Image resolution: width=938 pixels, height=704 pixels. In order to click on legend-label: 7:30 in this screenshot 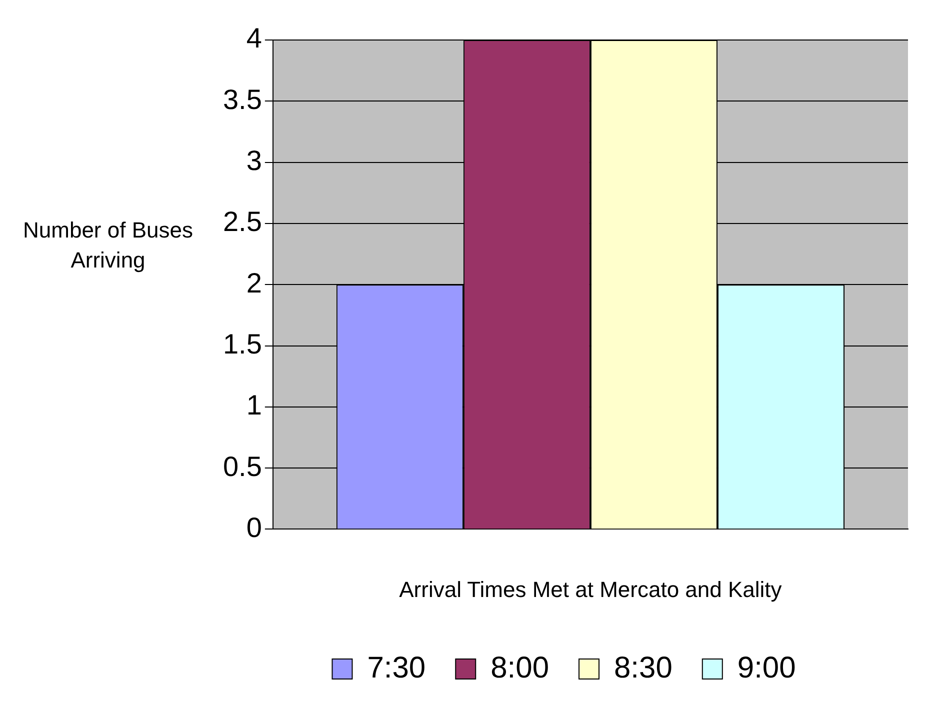, I will do `click(396, 667)`.